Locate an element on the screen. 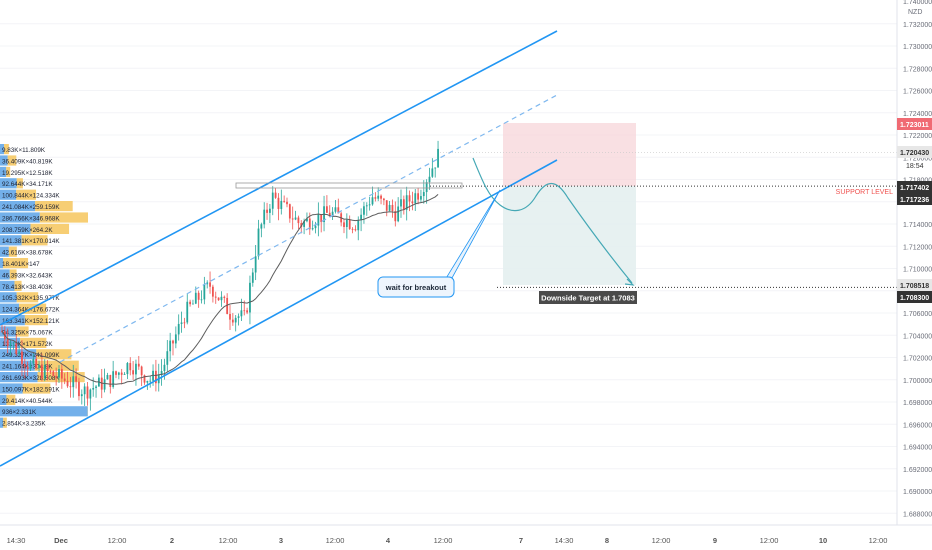  callout-text: wait for breakout is located at coordinates (416, 287).